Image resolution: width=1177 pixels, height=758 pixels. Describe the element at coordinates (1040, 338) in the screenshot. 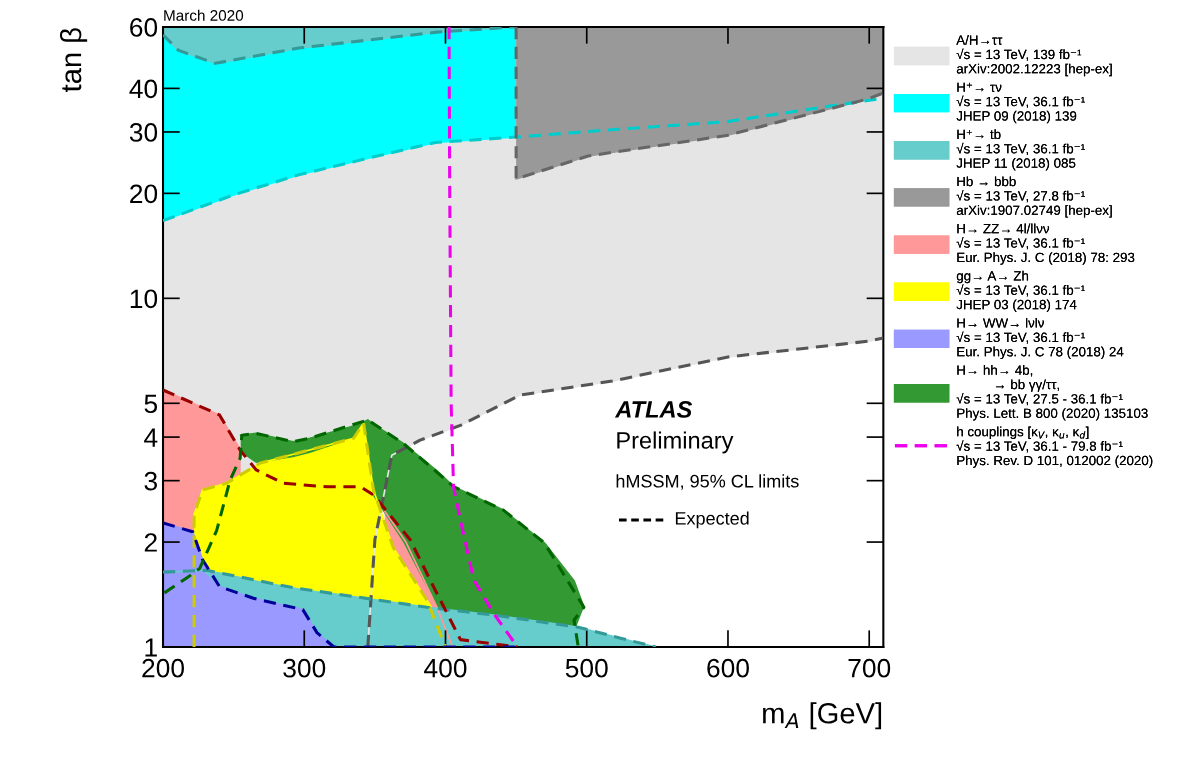

I see `legend-label: H→ WW→ lνlν √s = 13 TeV, 36.1 fb⁻¹ Eur. Phys. J. C 78 (2018) 24` at that location.